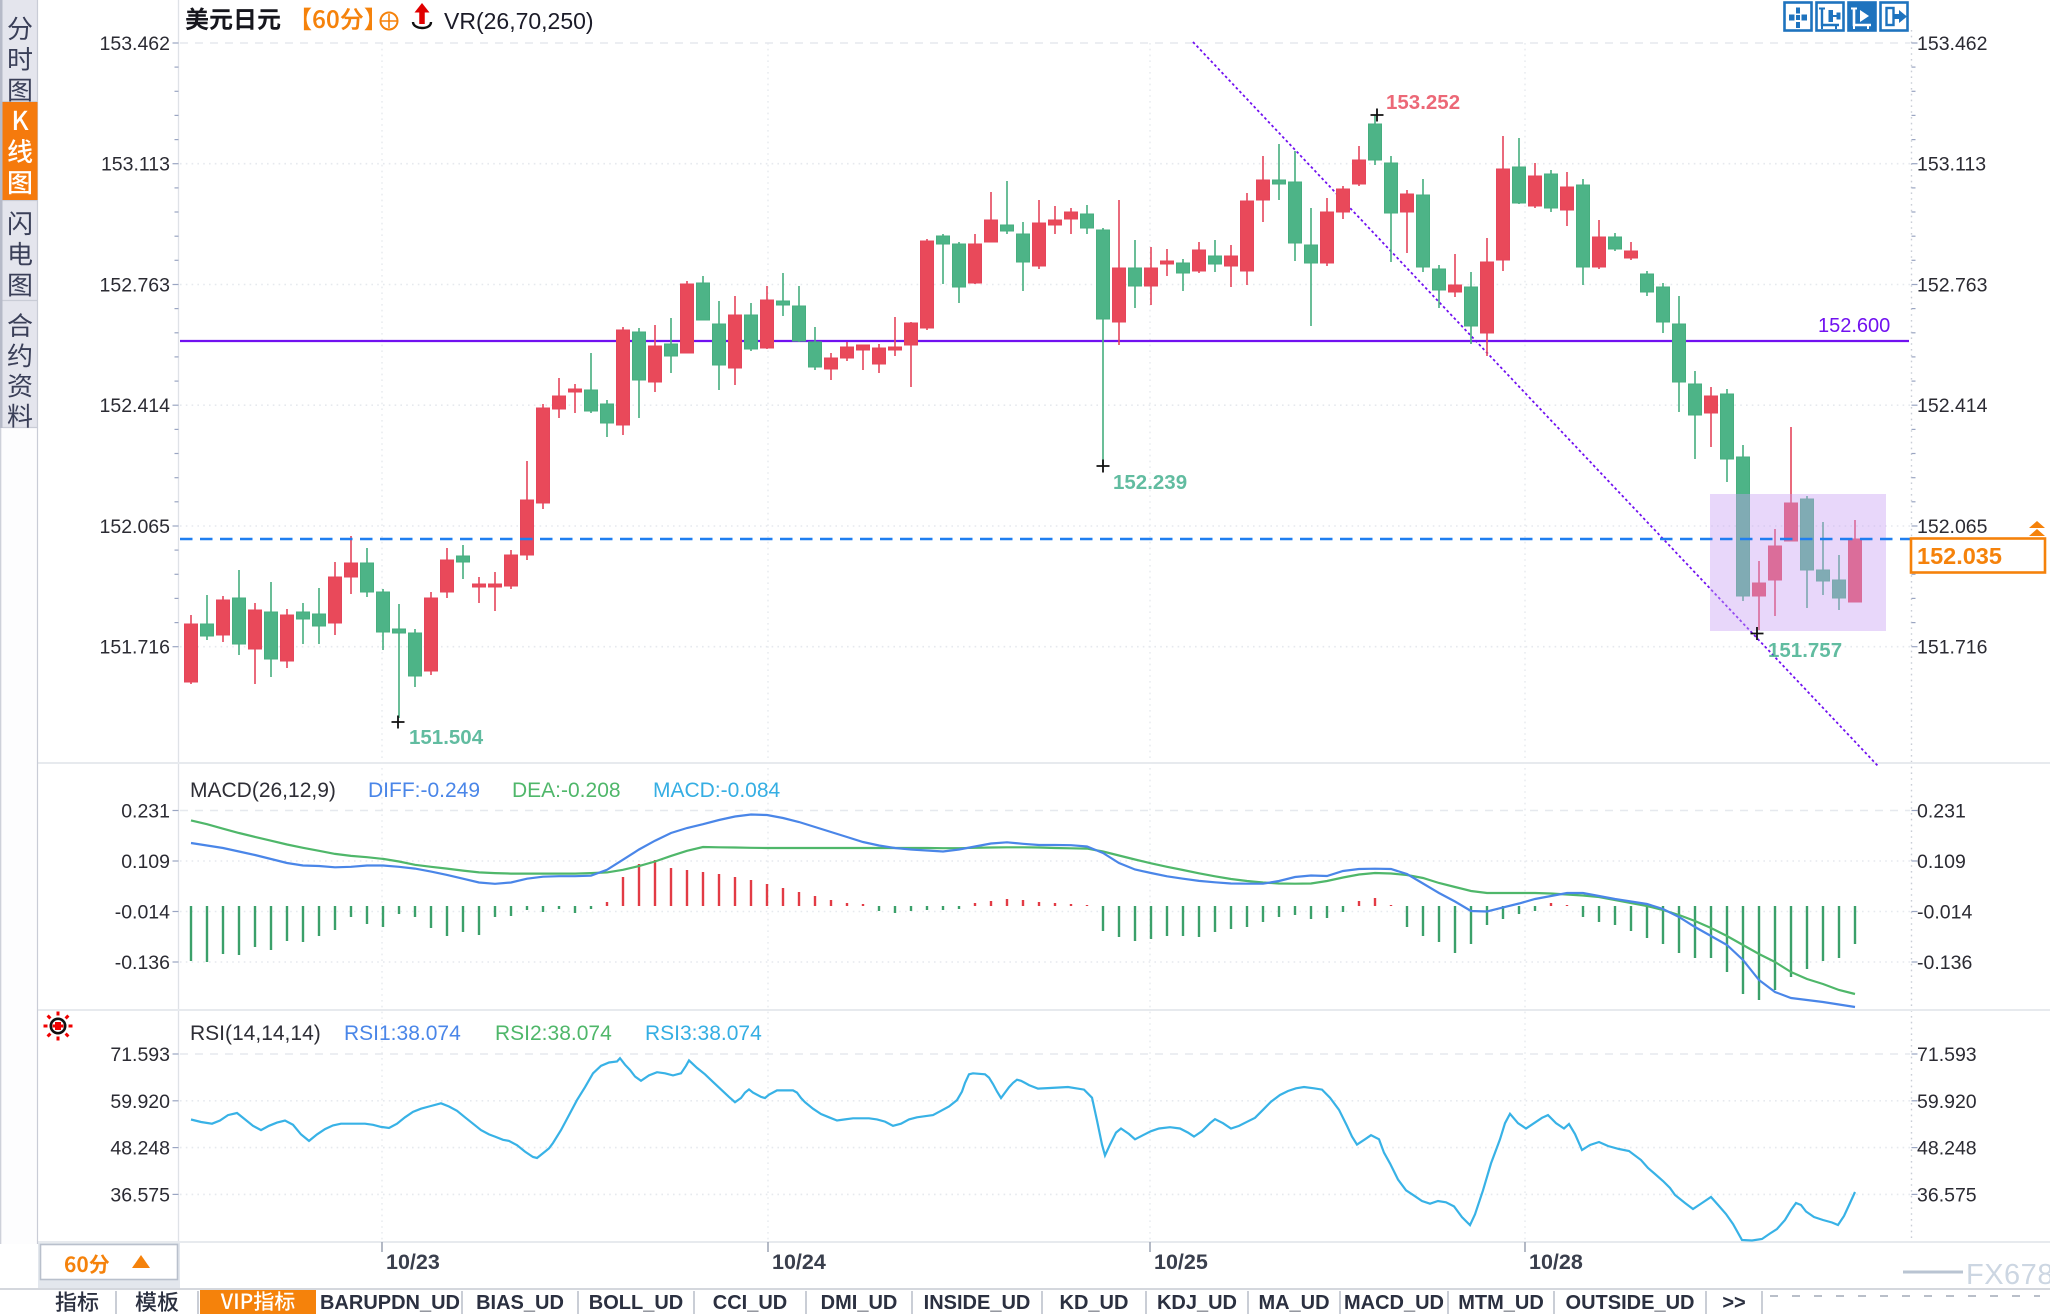 Image resolution: width=2050 pixels, height=1314 pixels. What do you see at coordinates (703, 1033) in the screenshot?
I see `svg-text: RSI3:38.074` at bounding box center [703, 1033].